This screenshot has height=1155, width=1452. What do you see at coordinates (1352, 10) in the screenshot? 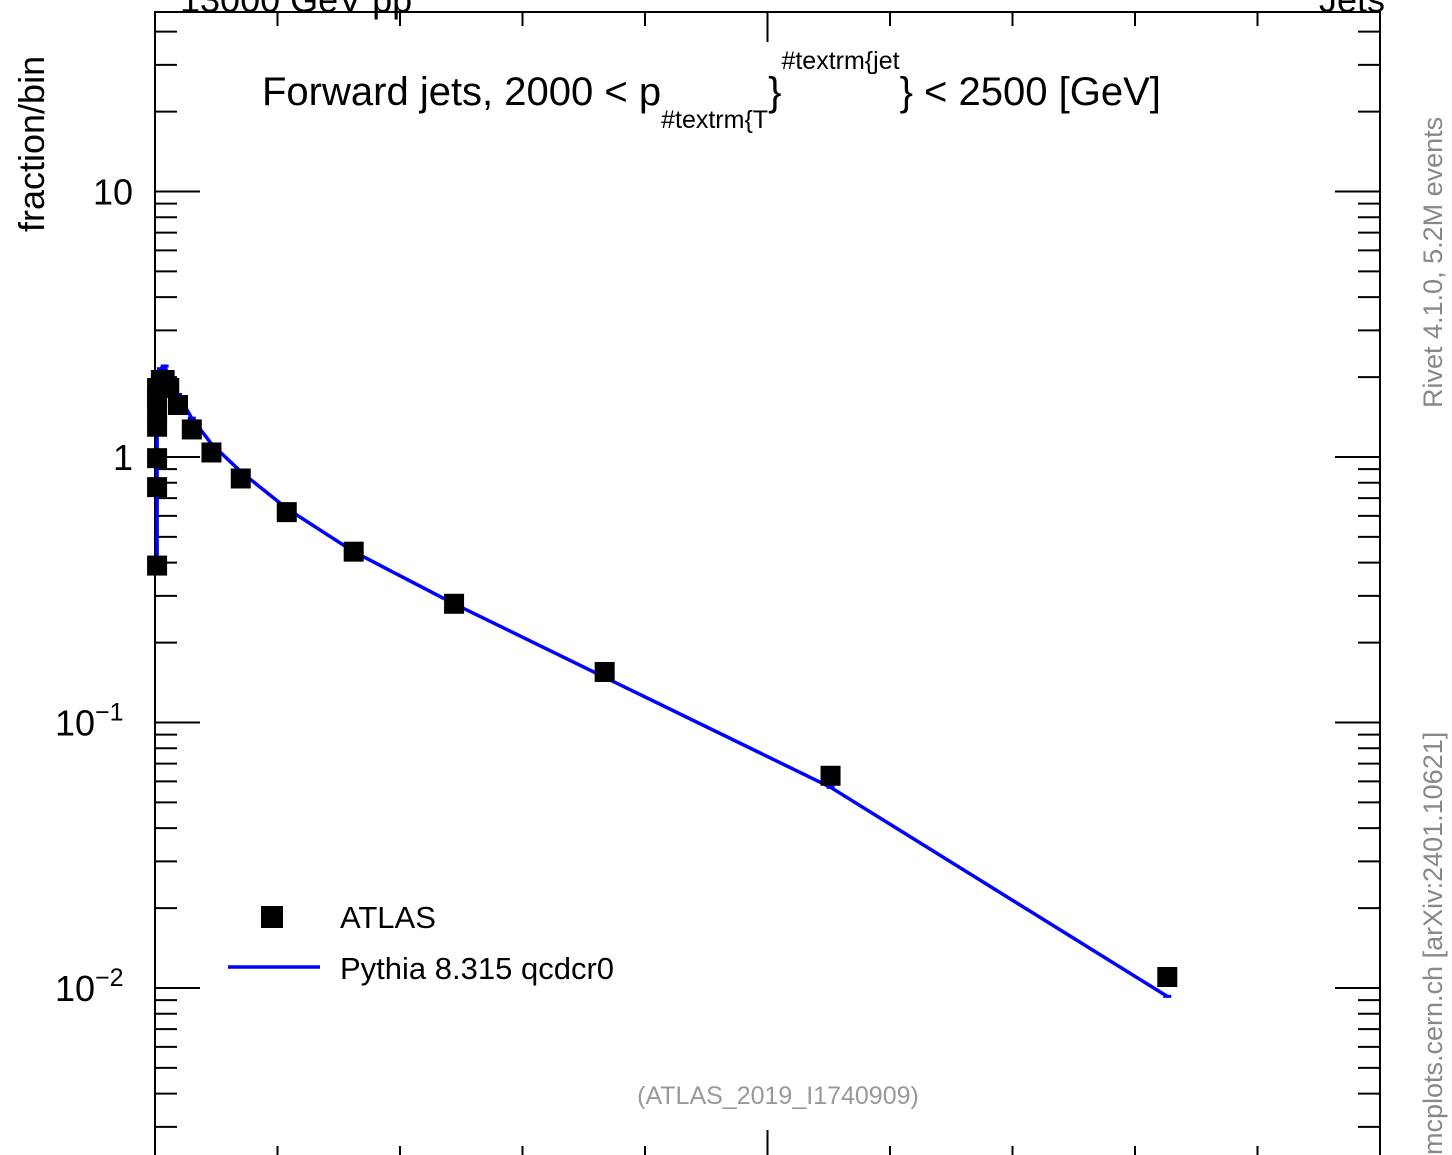
I see `header-right-text: Jets` at bounding box center [1352, 10].